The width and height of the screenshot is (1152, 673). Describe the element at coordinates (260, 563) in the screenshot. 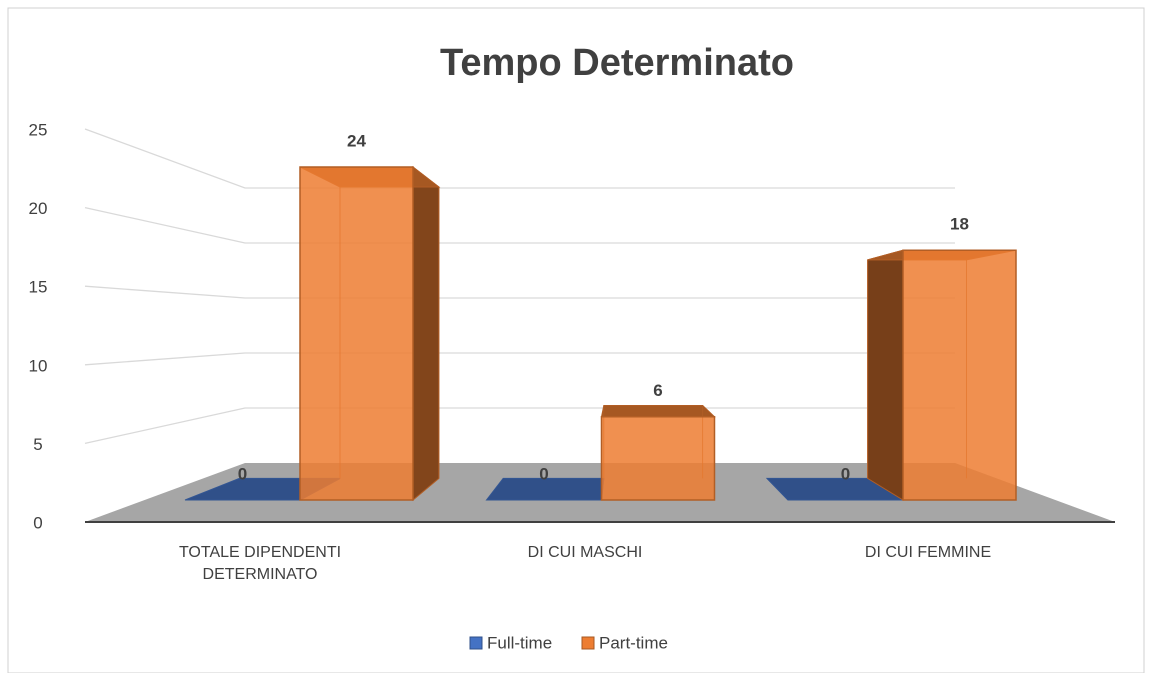

I see `x-tick-label: TOTALE DIPENDENTI DETERMINATO` at that location.